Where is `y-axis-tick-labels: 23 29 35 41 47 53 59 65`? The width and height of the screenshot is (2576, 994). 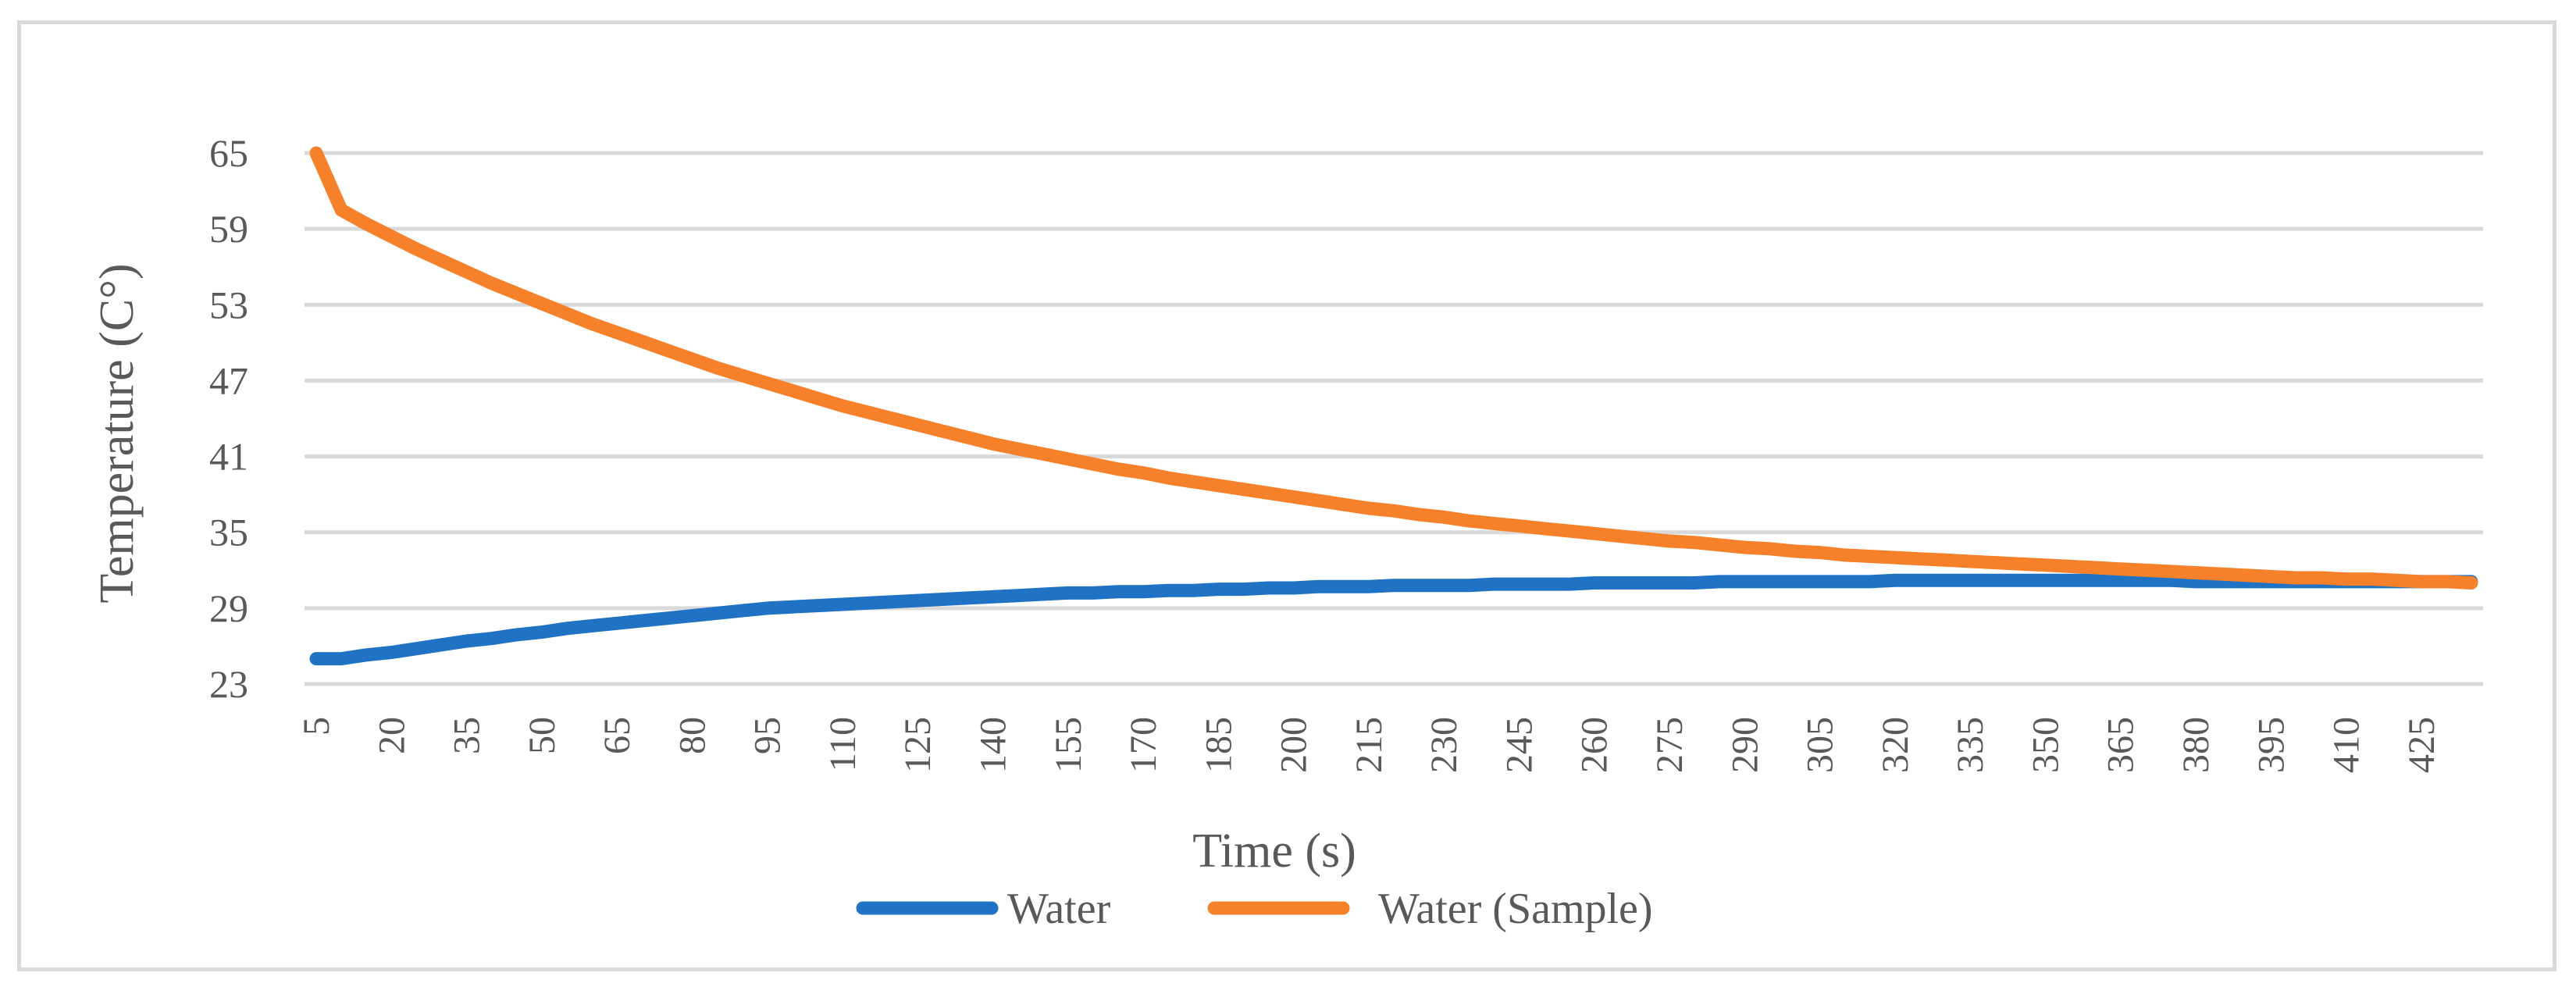 y-axis-tick-labels: 23 29 35 41 47 53 59 65 is located at coordinates (229, 418).